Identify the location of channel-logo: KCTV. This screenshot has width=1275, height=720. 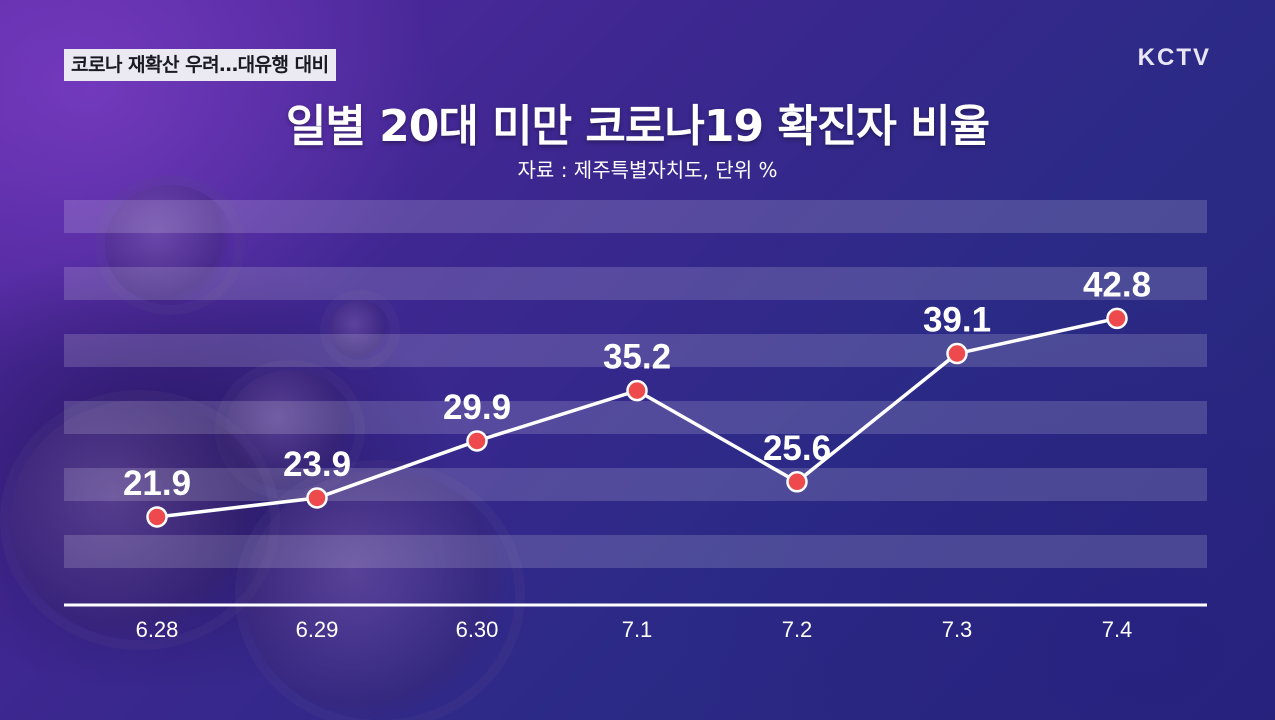
(1174, 57).